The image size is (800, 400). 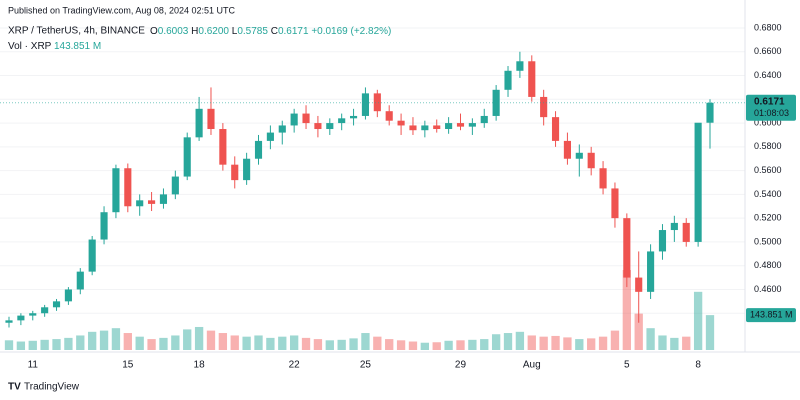 What do you see at coordinates (76, 31) in the screenshot?
I see `symbol-title: XRP / TetherUS, 4h, BINANCE` at bounding box center [76, 31].